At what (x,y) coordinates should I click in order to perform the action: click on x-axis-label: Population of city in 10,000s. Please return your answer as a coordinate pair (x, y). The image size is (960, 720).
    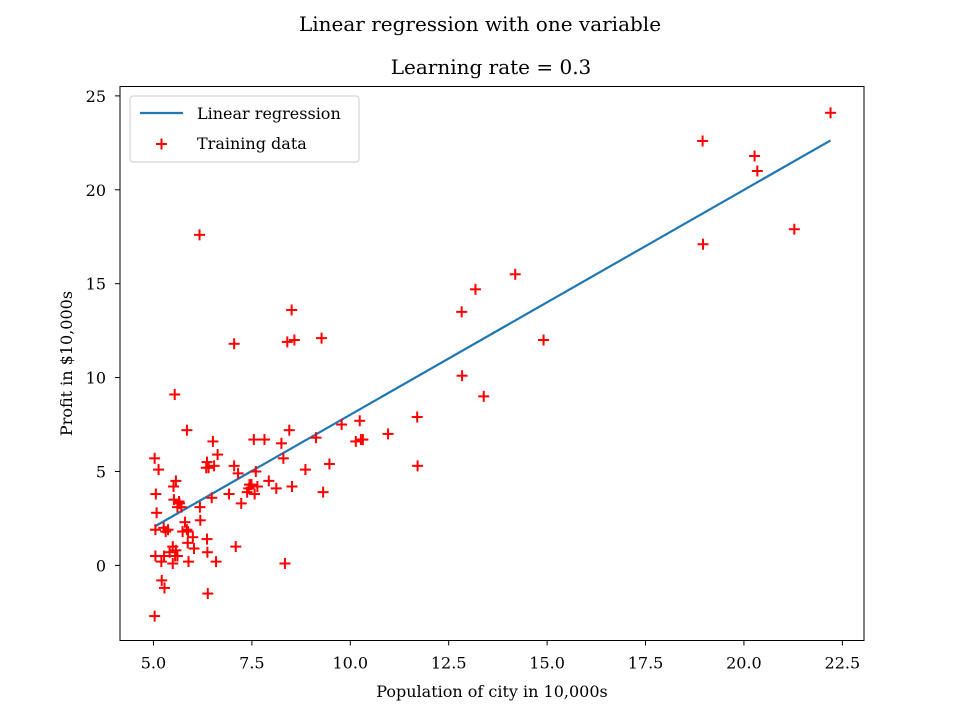
    Looking at the image, I should click on (492, 691).